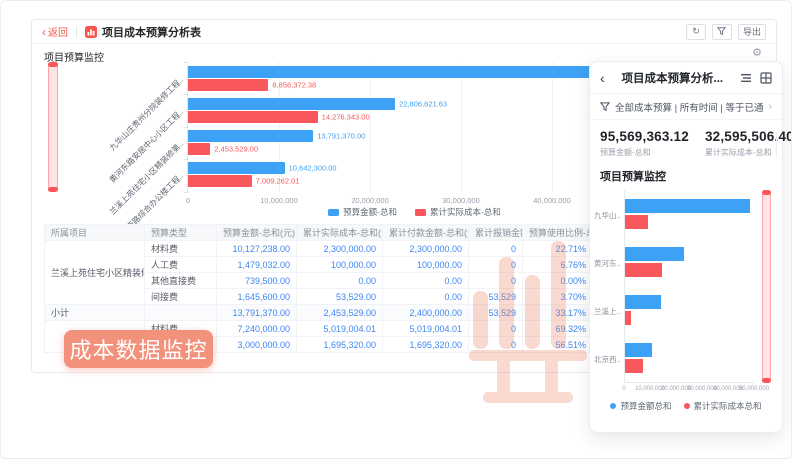 Image resolution: width=792 pixels, height=459 pixels. I want to click on filter-button, so click(721, 31).